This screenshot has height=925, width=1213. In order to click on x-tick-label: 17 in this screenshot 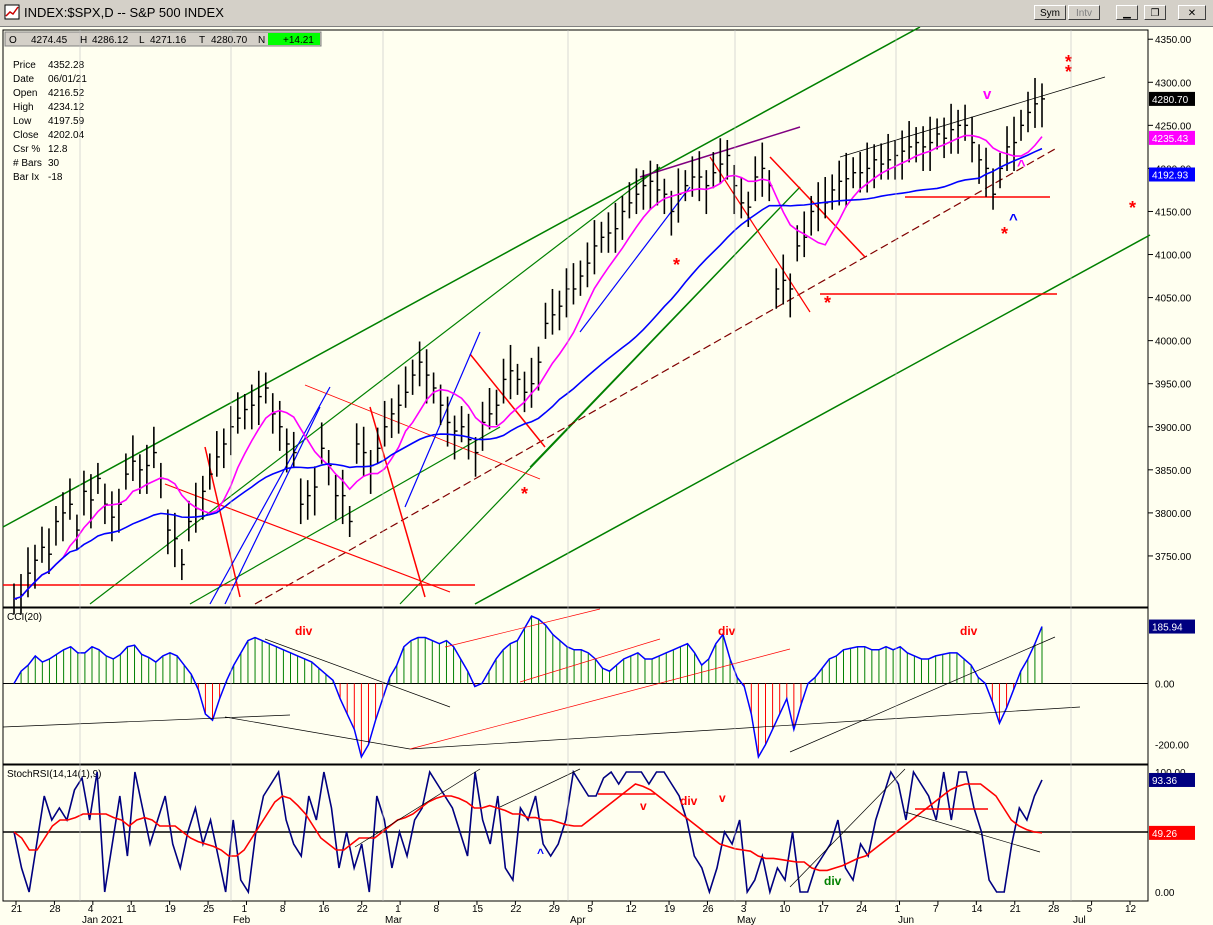, I will do `click(824, 909)`.